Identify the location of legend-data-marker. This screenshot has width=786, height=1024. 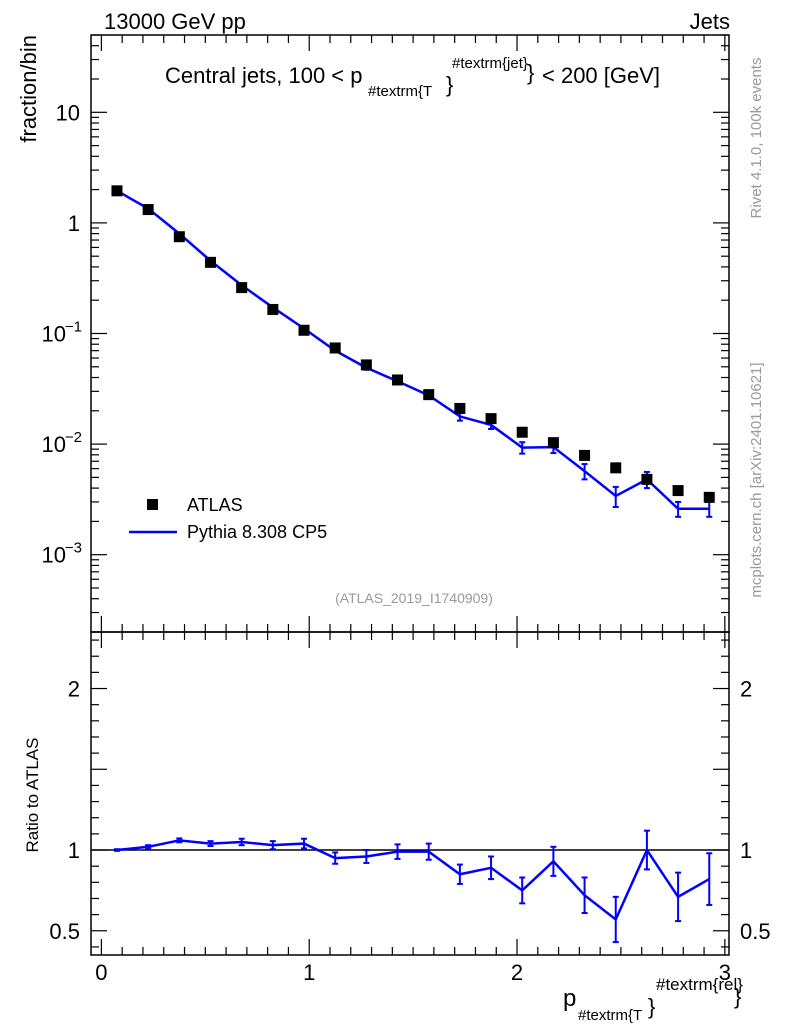
(152, 504).